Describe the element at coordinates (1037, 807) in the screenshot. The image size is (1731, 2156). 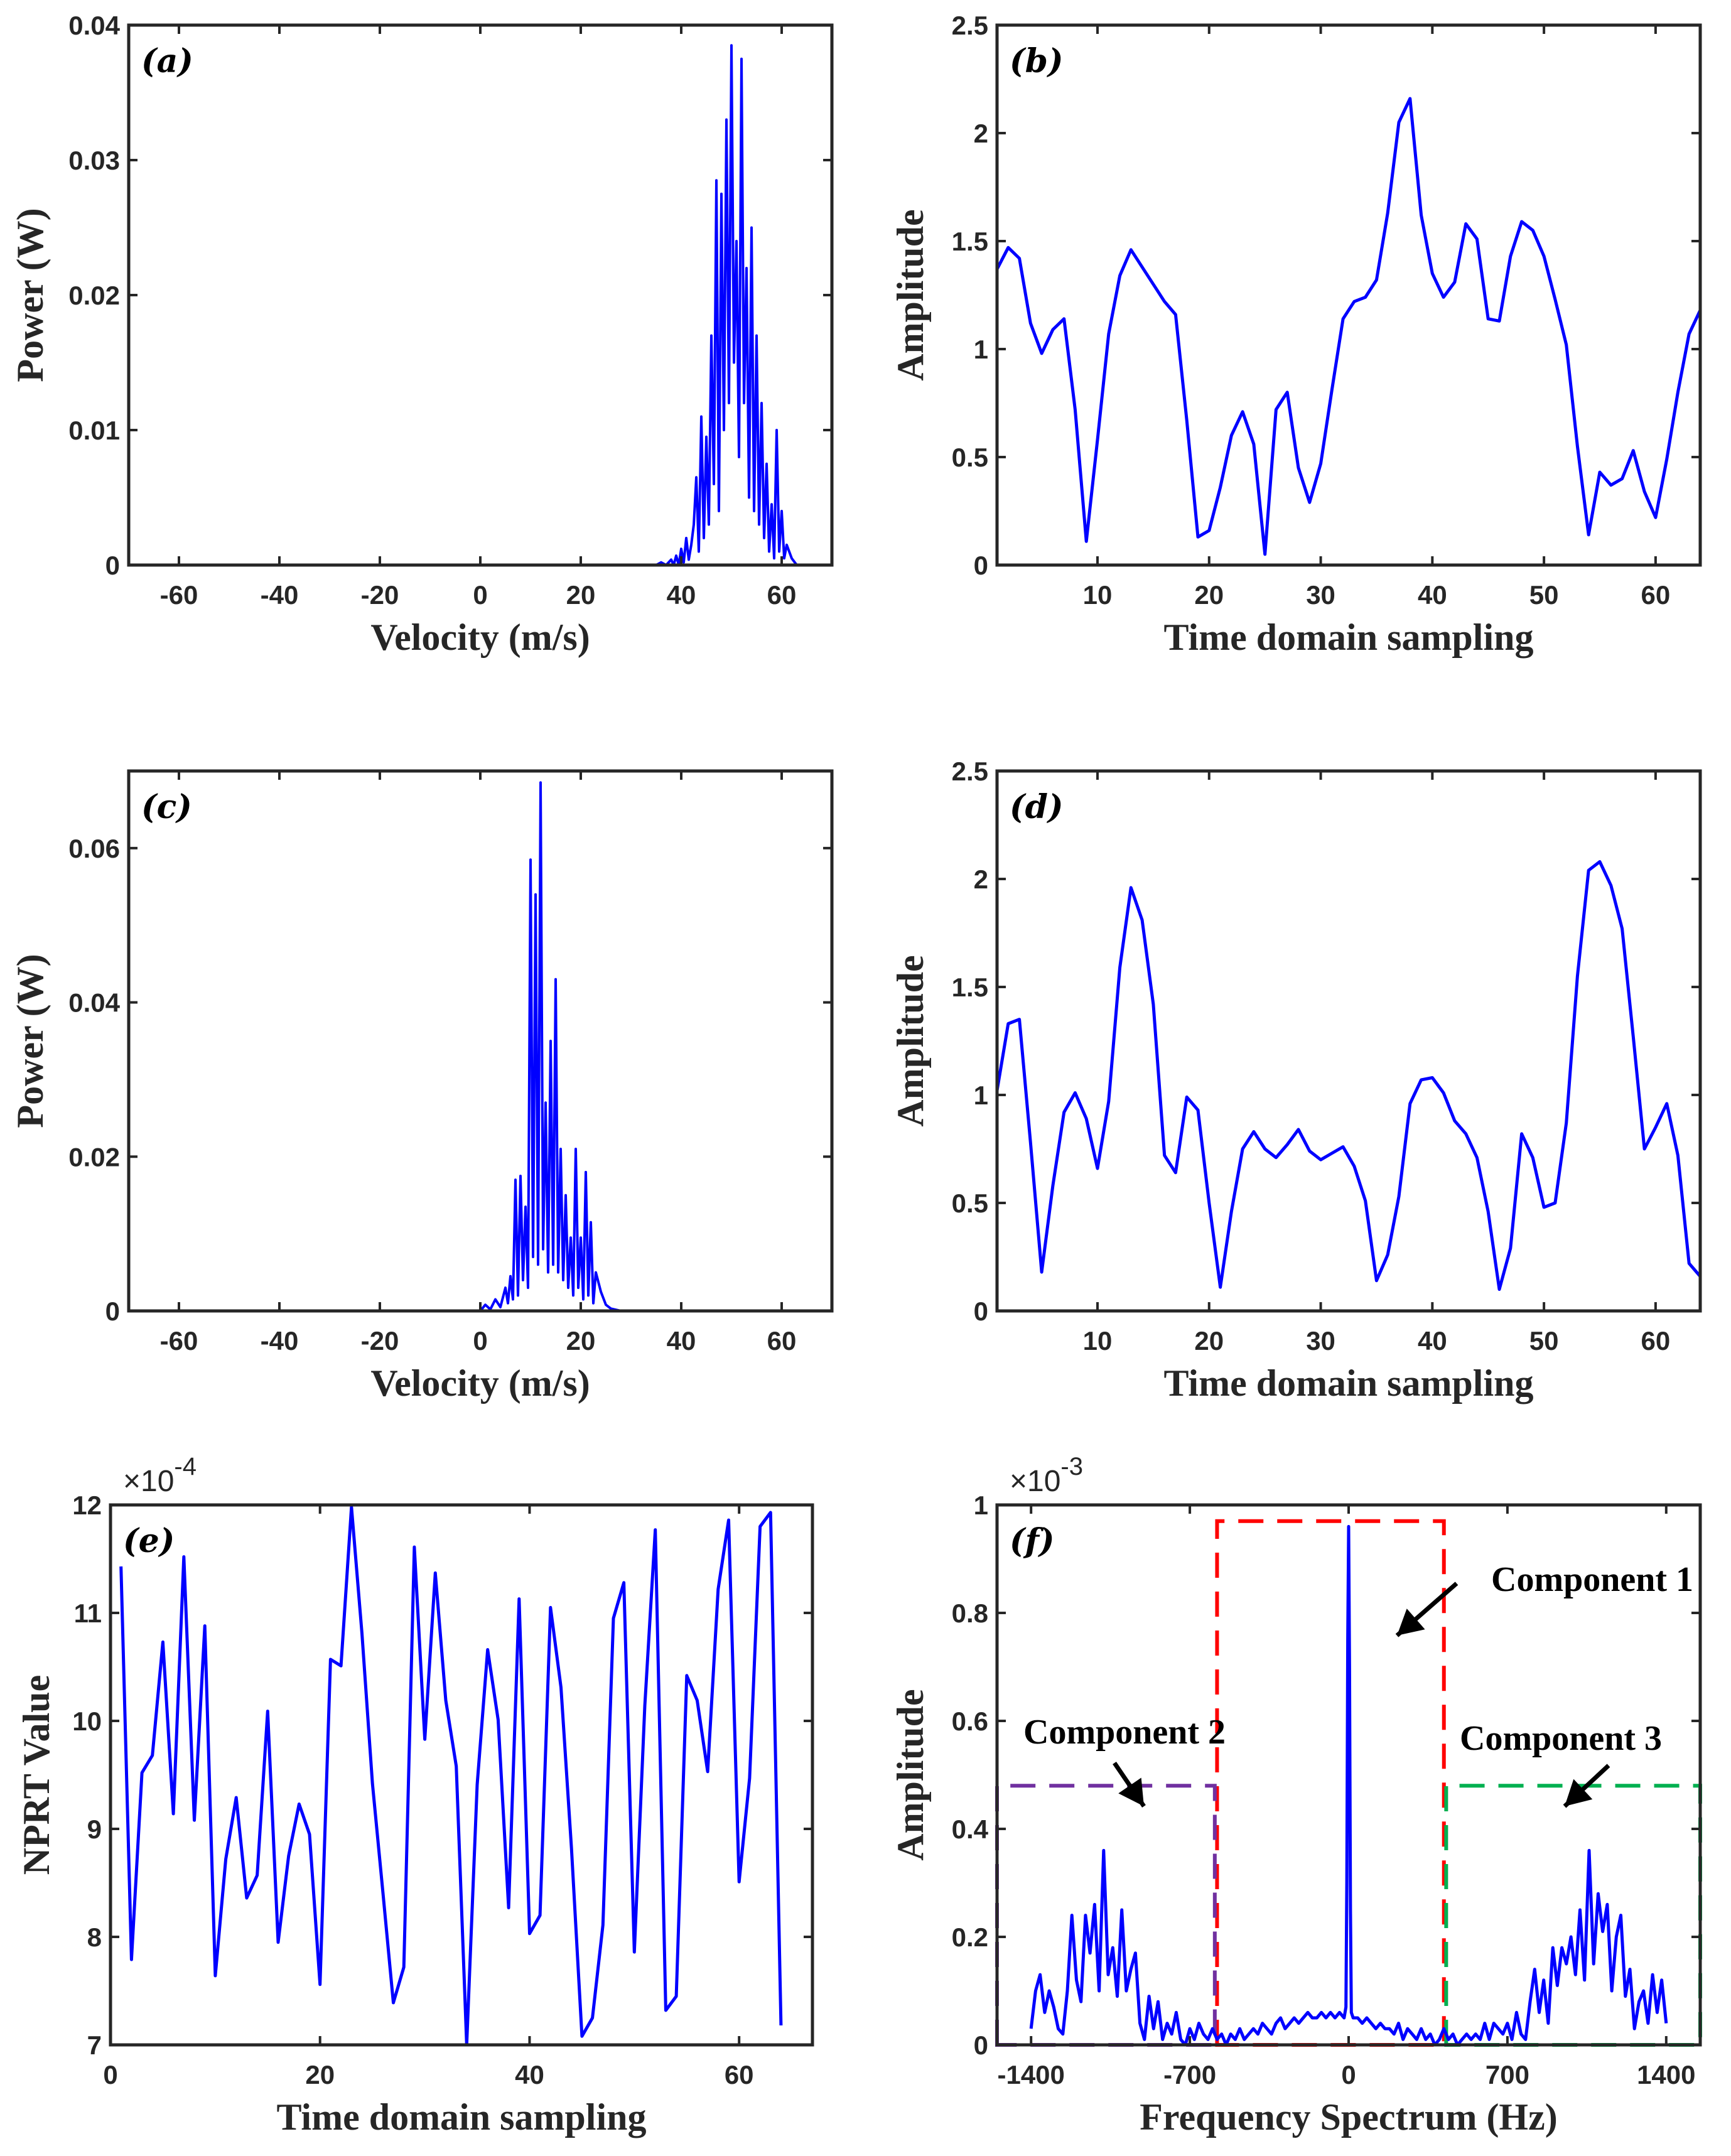
I see `panel-label: (d)` at that location.